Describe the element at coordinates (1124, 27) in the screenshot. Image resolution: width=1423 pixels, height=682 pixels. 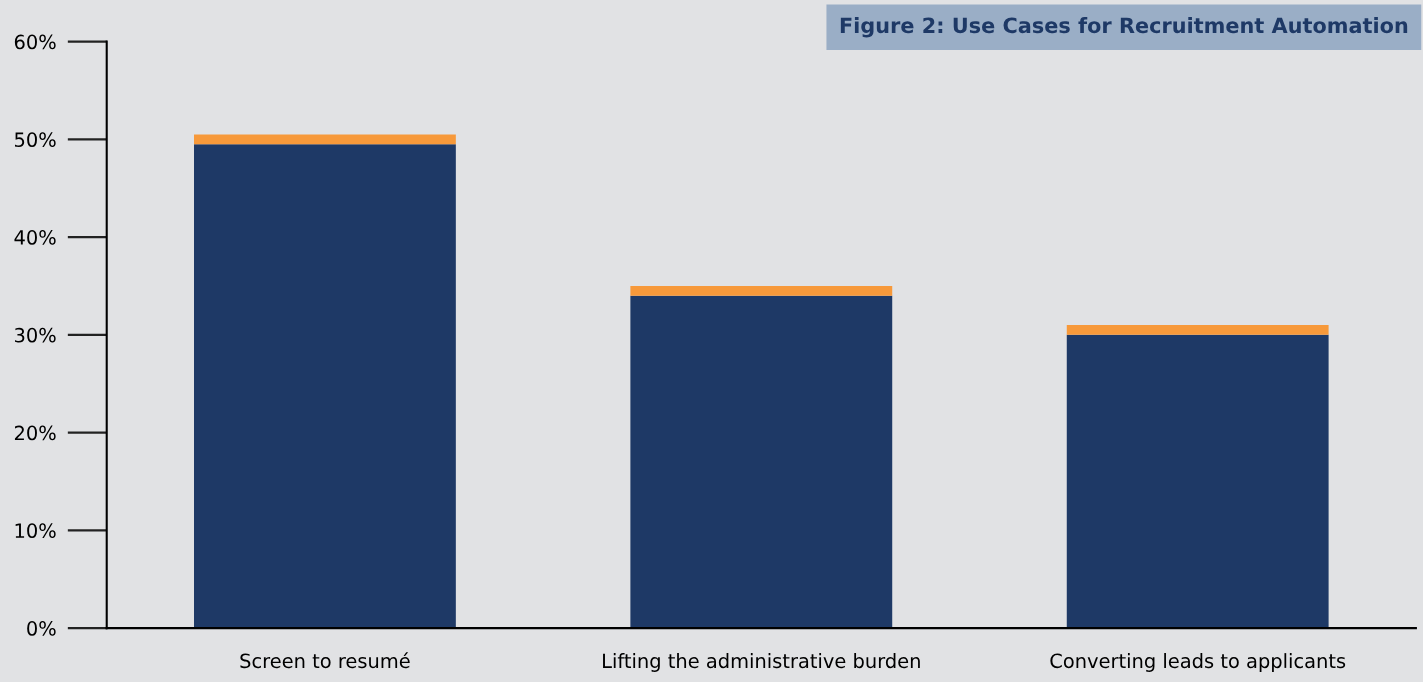
I see `chart-title: Figure 2: Use Cases for Recruitment Automation` at that location.